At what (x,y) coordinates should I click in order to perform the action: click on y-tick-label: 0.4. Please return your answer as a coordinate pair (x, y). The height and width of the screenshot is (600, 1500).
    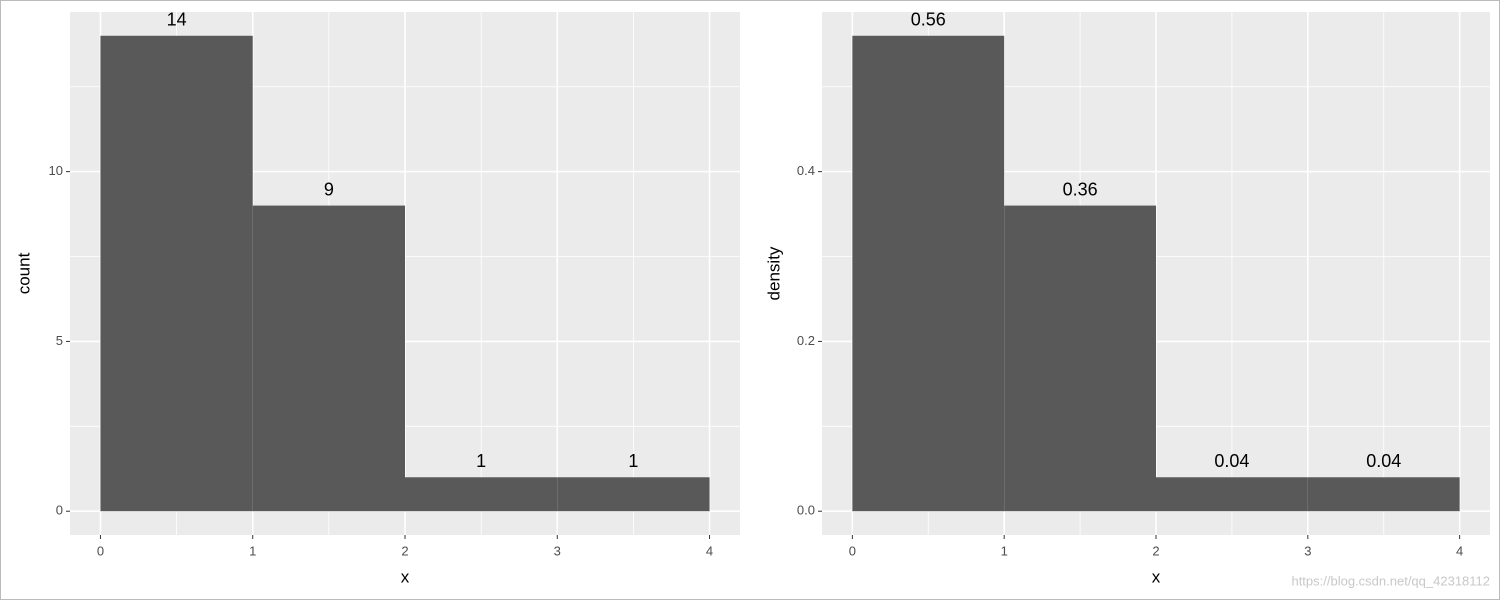
    Looking at the image, I should click on (806, 170).